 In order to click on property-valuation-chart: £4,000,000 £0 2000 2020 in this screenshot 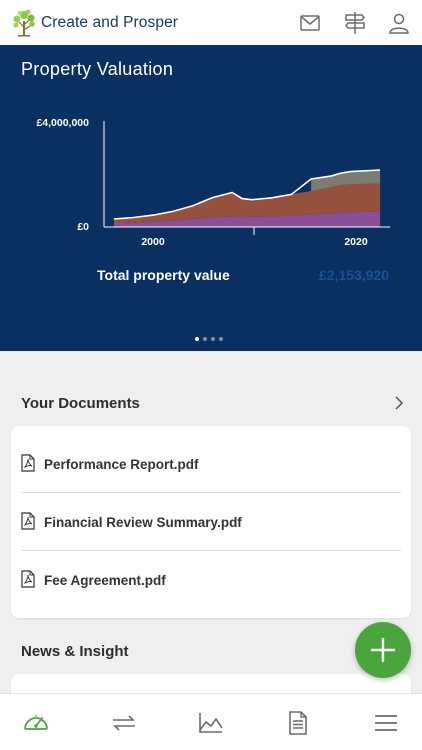, I will do `click(213, 182)`.